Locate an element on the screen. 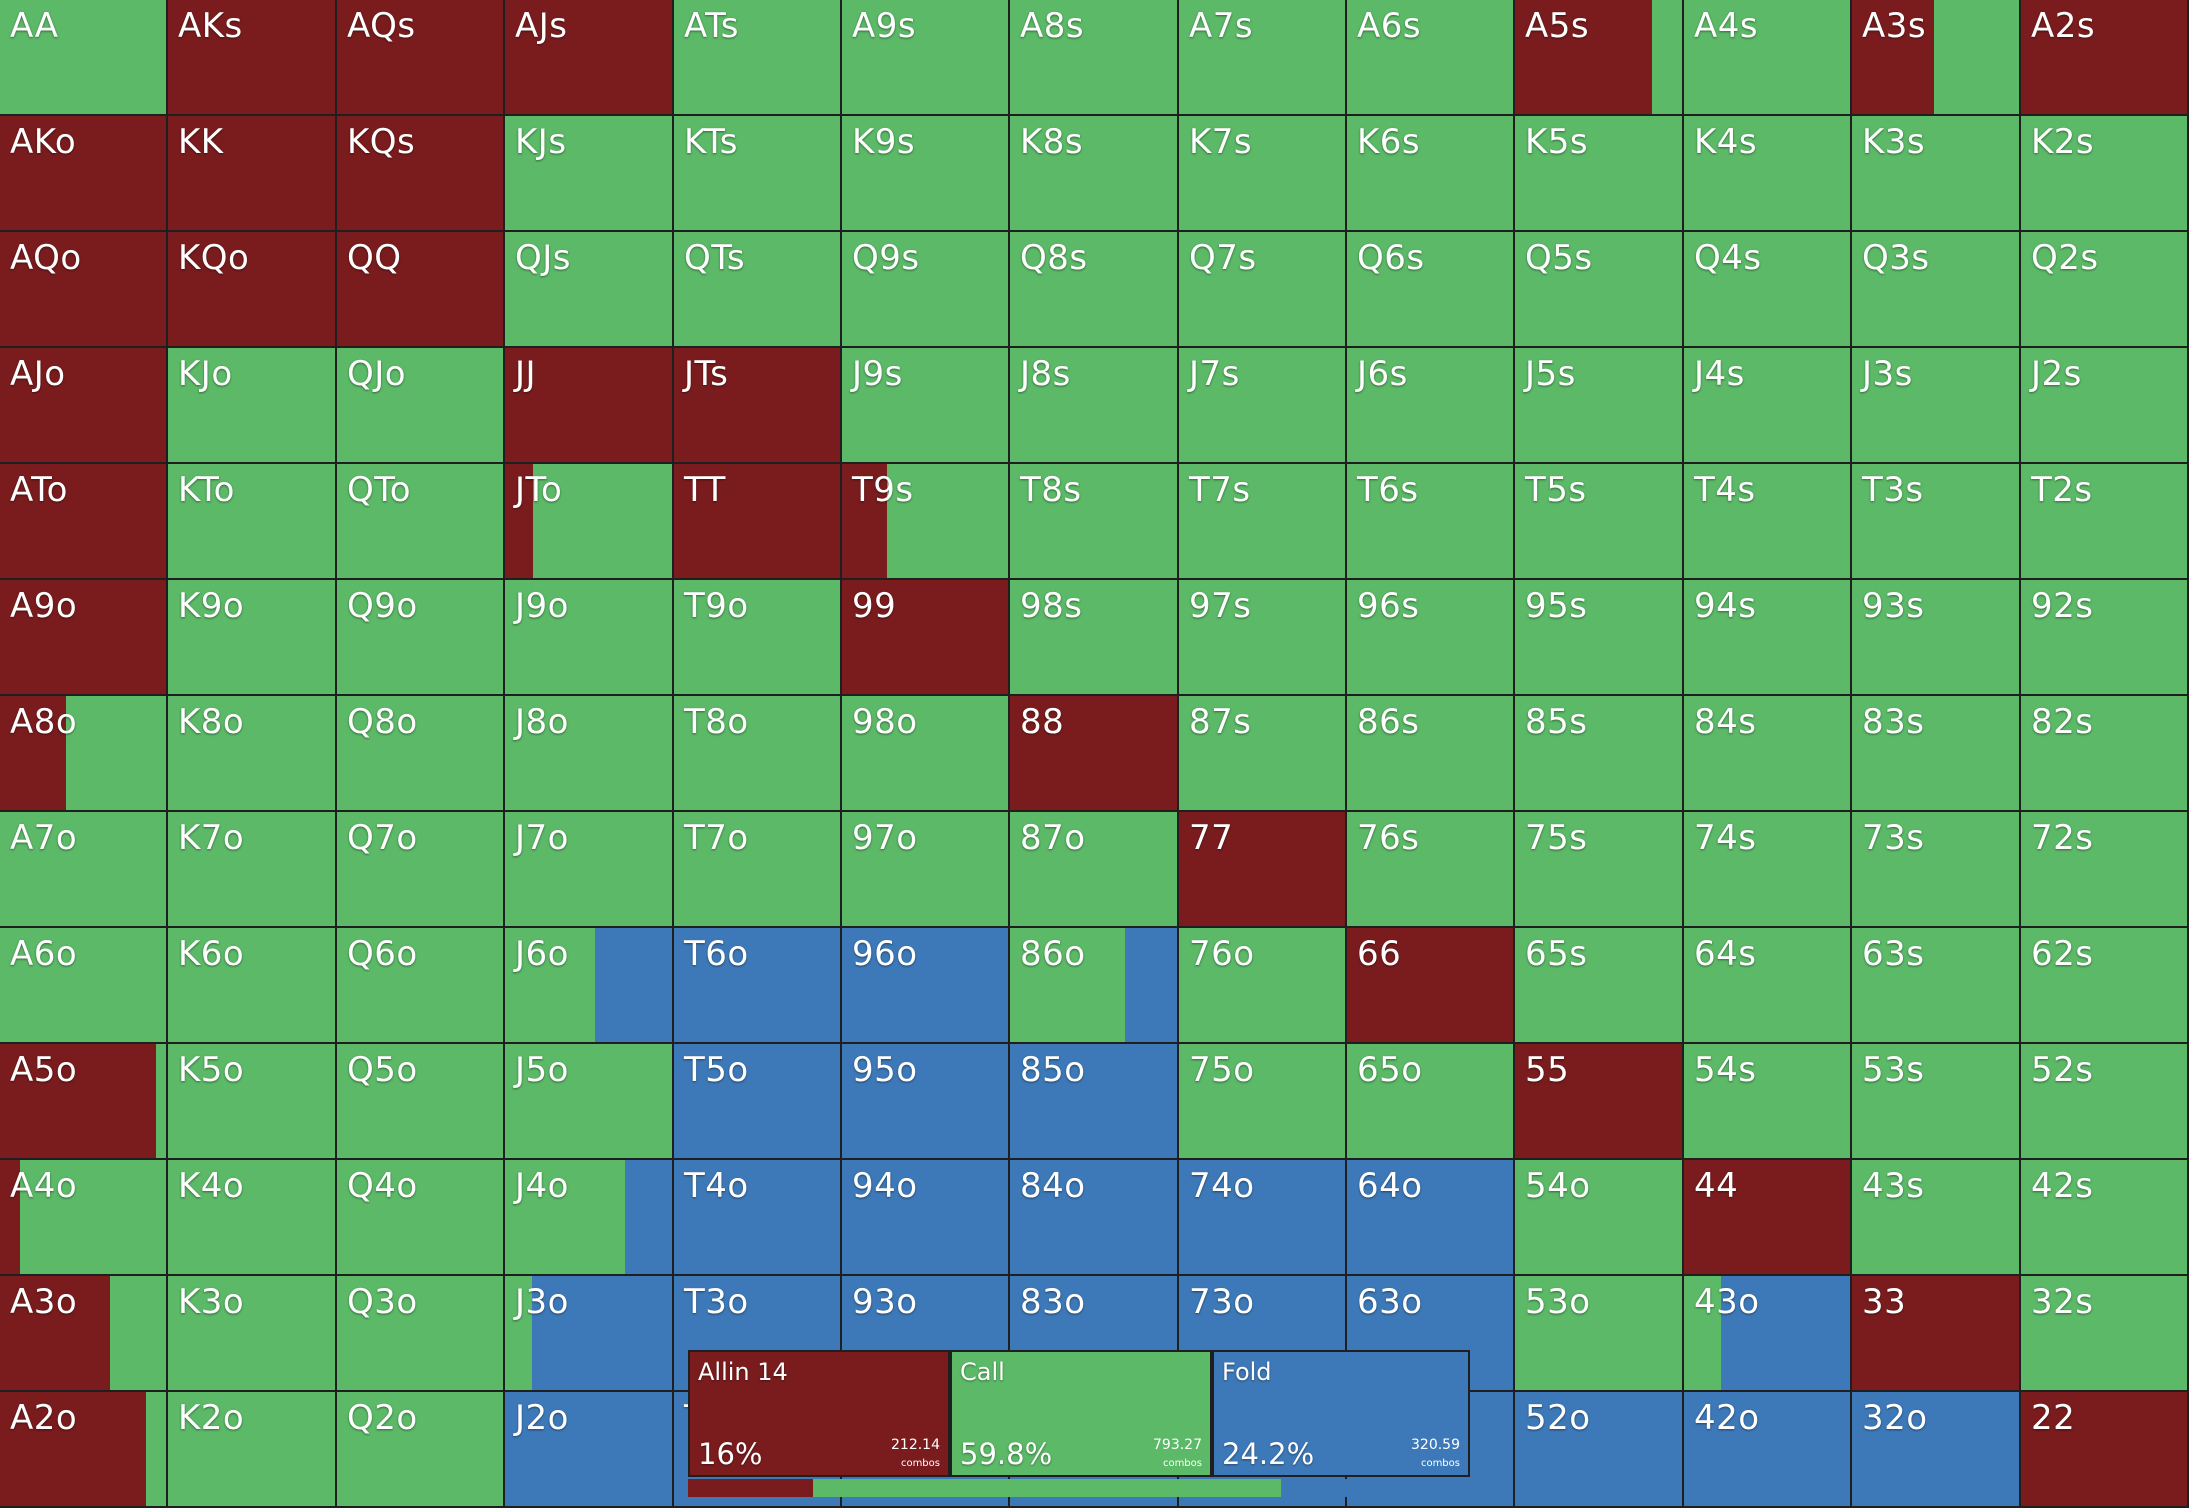 The image size is (2189, 1508). hand-cell-k2s: K2s is located at coordinates (2105, 174).